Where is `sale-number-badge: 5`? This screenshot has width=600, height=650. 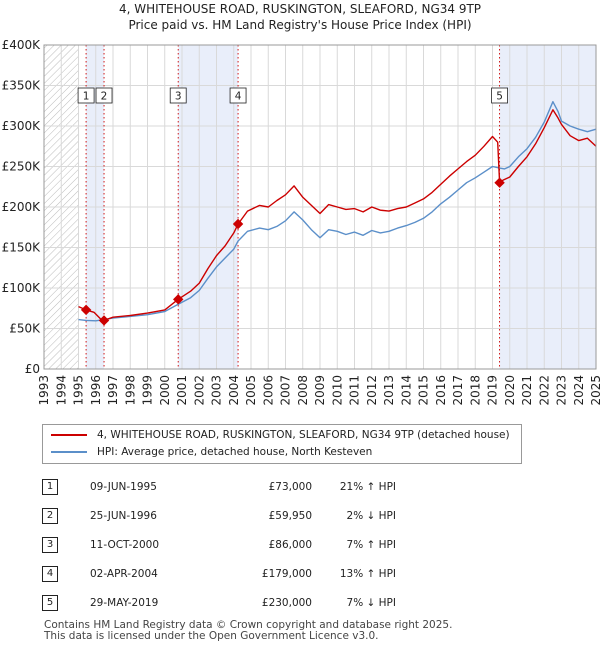 sale-number-badge: 5 is located at coordinates (50, 602).